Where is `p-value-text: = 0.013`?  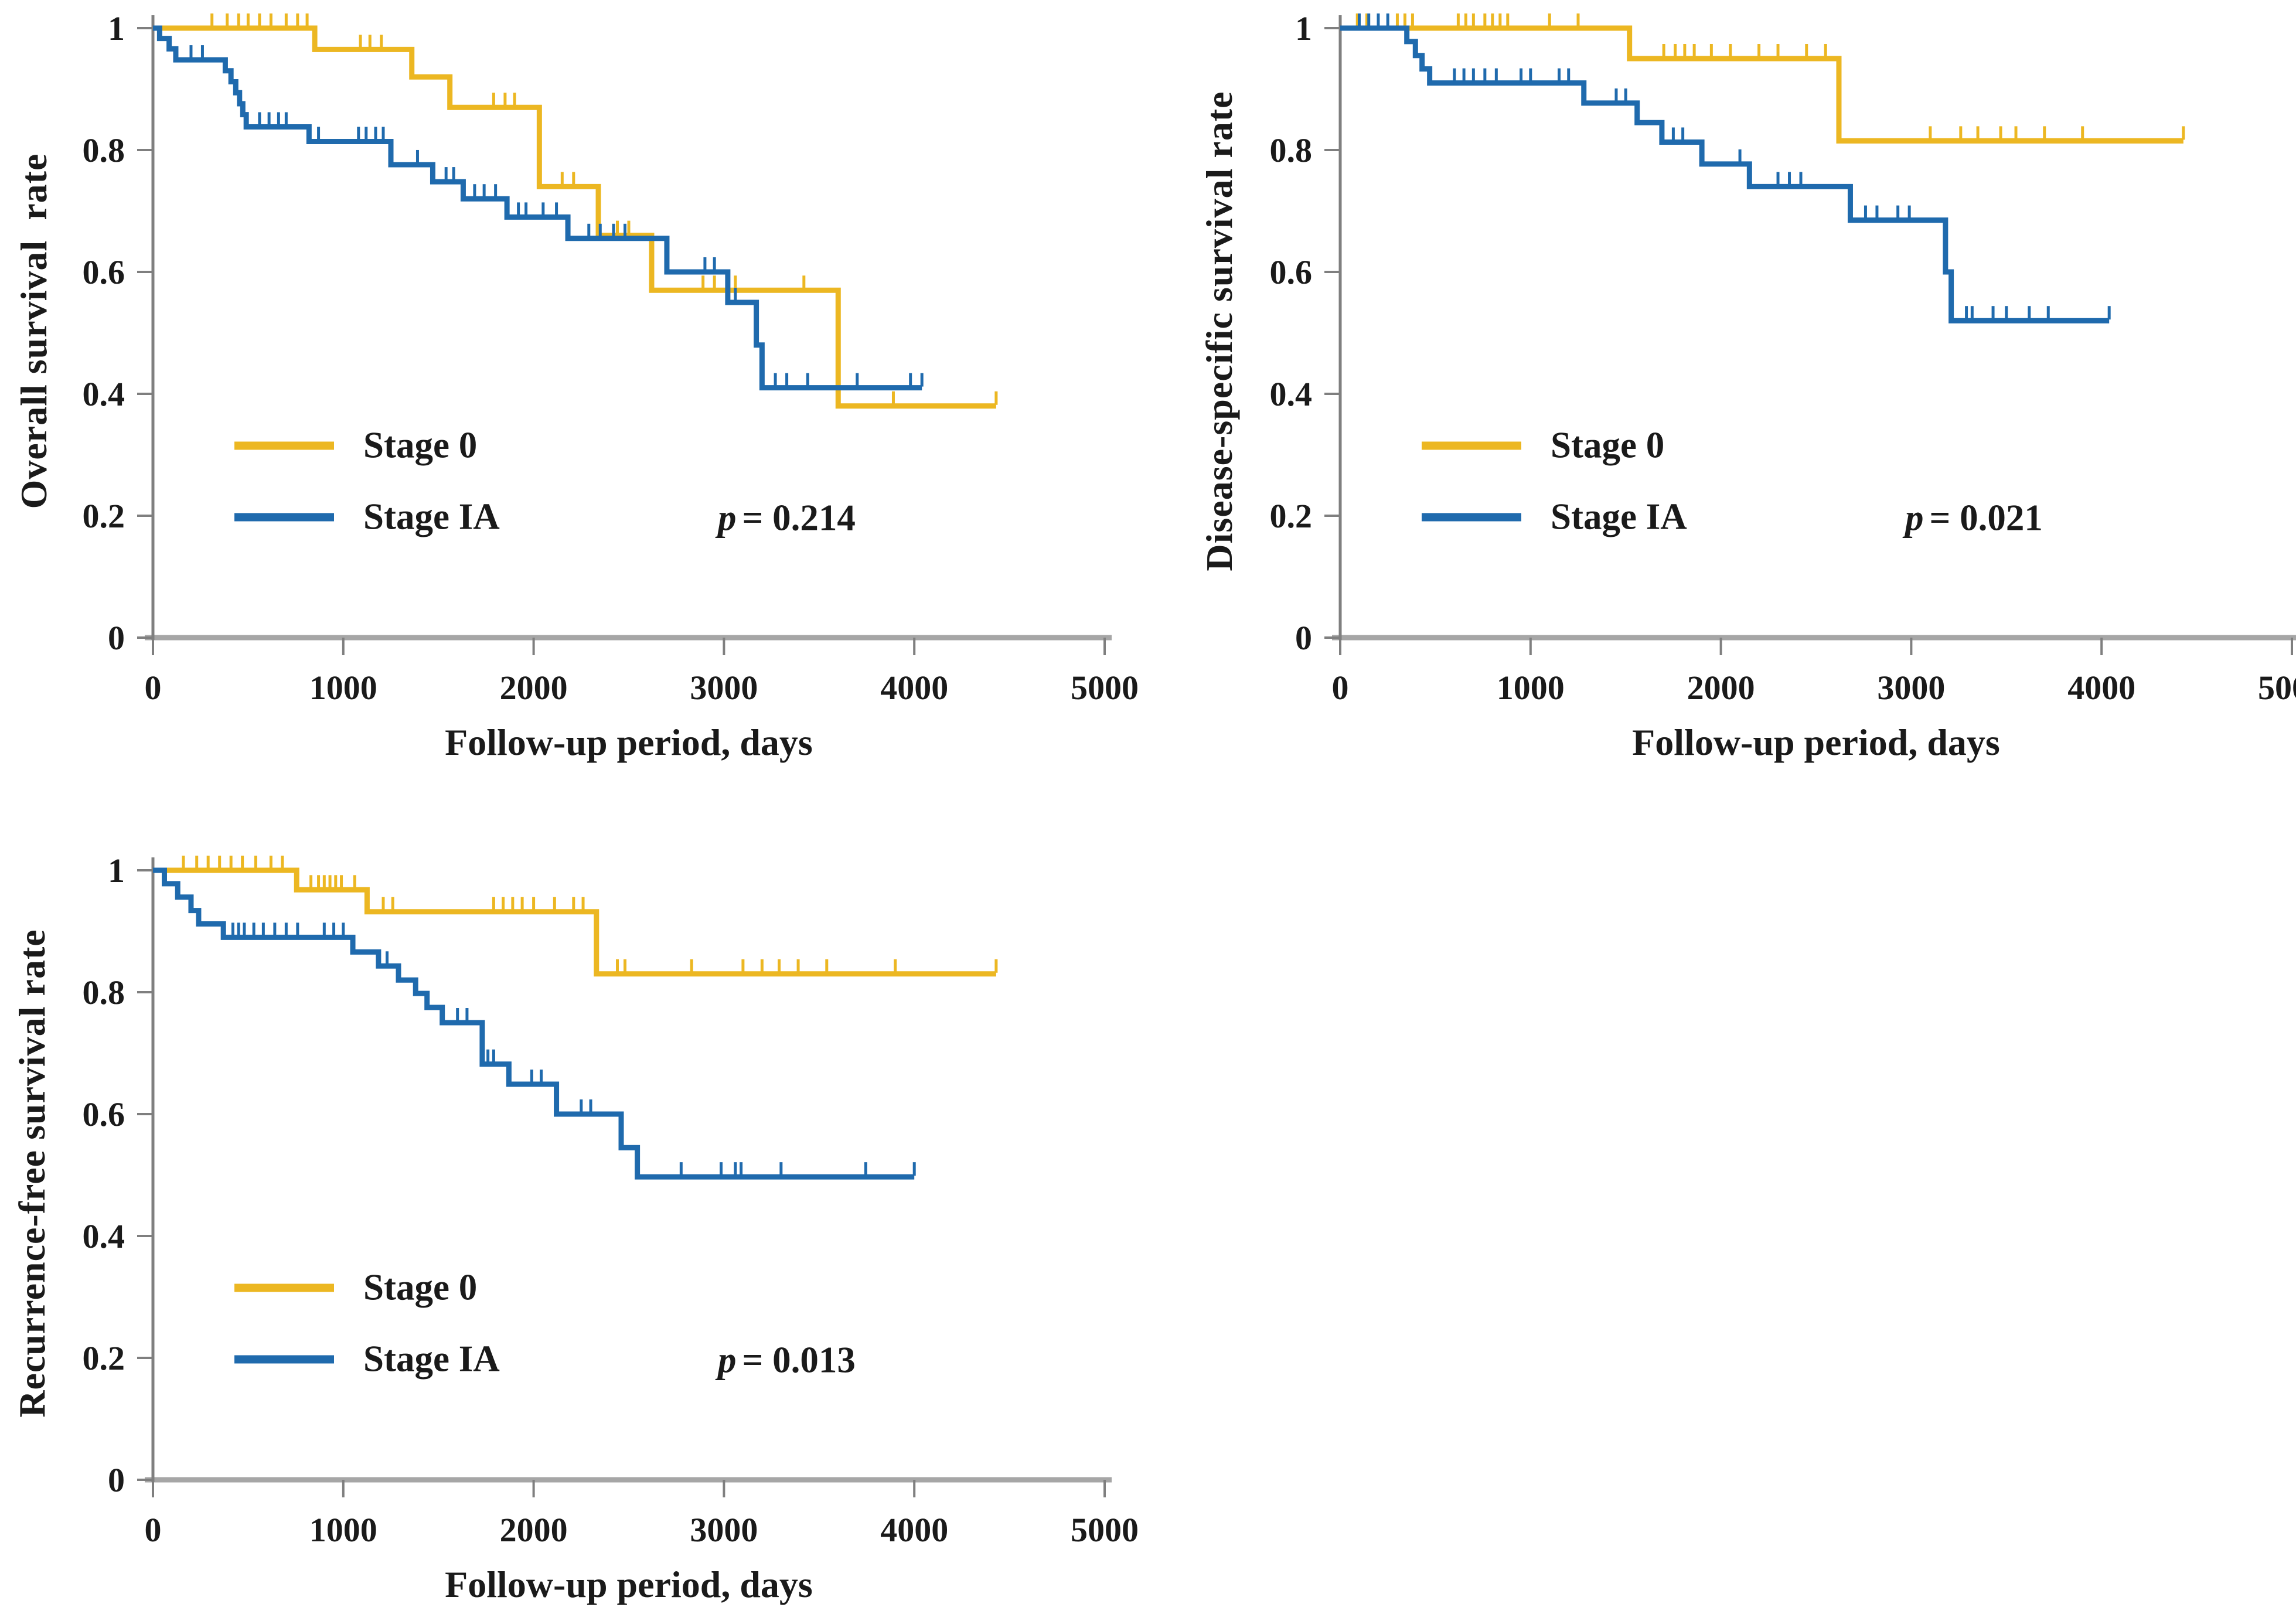 p-value-text: = 0.013 is located at coordinates (799, 1360).